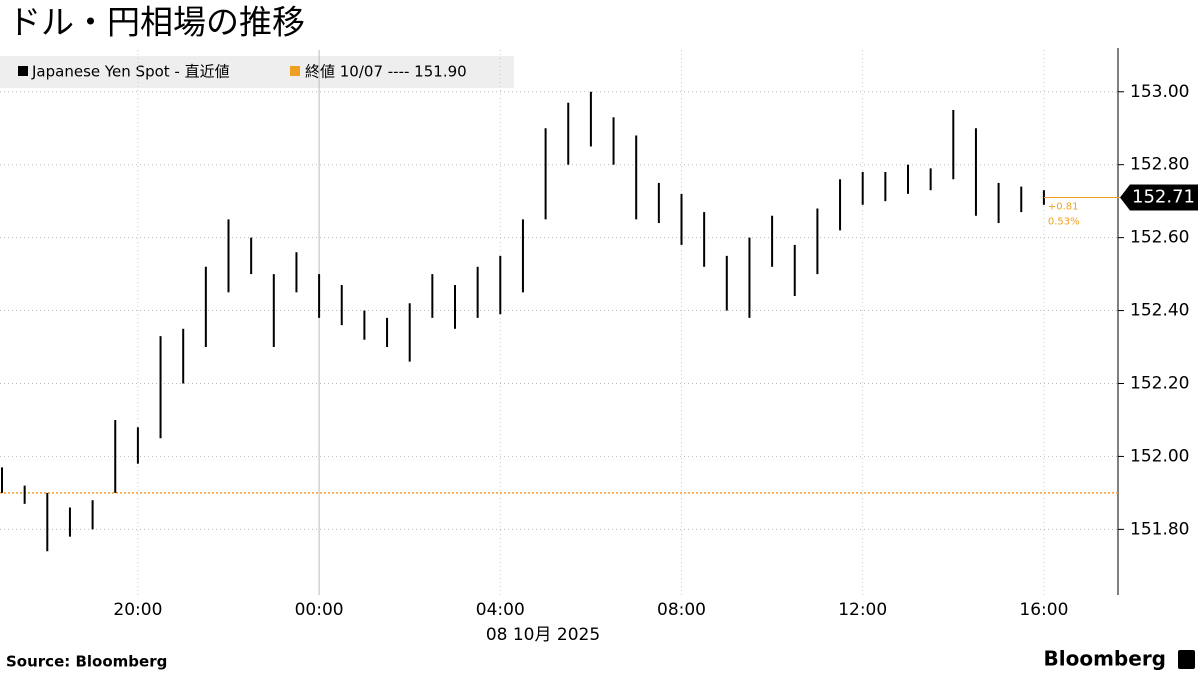 The image size is (1200, 675). What do you see at coordinates (1159, 238) in the screenshot?
I see `y-tick-label: 152.60` at bounding box center [1159, 238].